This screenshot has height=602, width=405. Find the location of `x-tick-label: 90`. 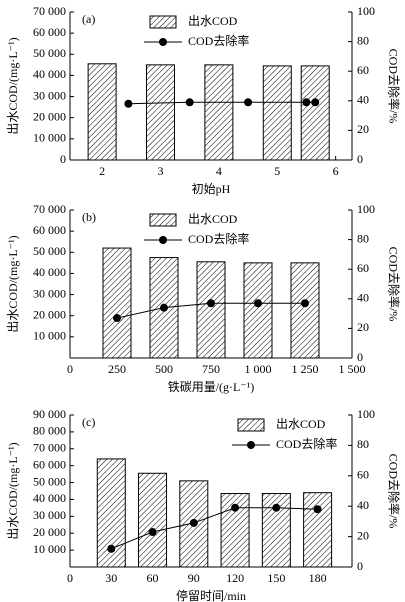

x-tick-label: 90 is located at coordinates (194, 578).